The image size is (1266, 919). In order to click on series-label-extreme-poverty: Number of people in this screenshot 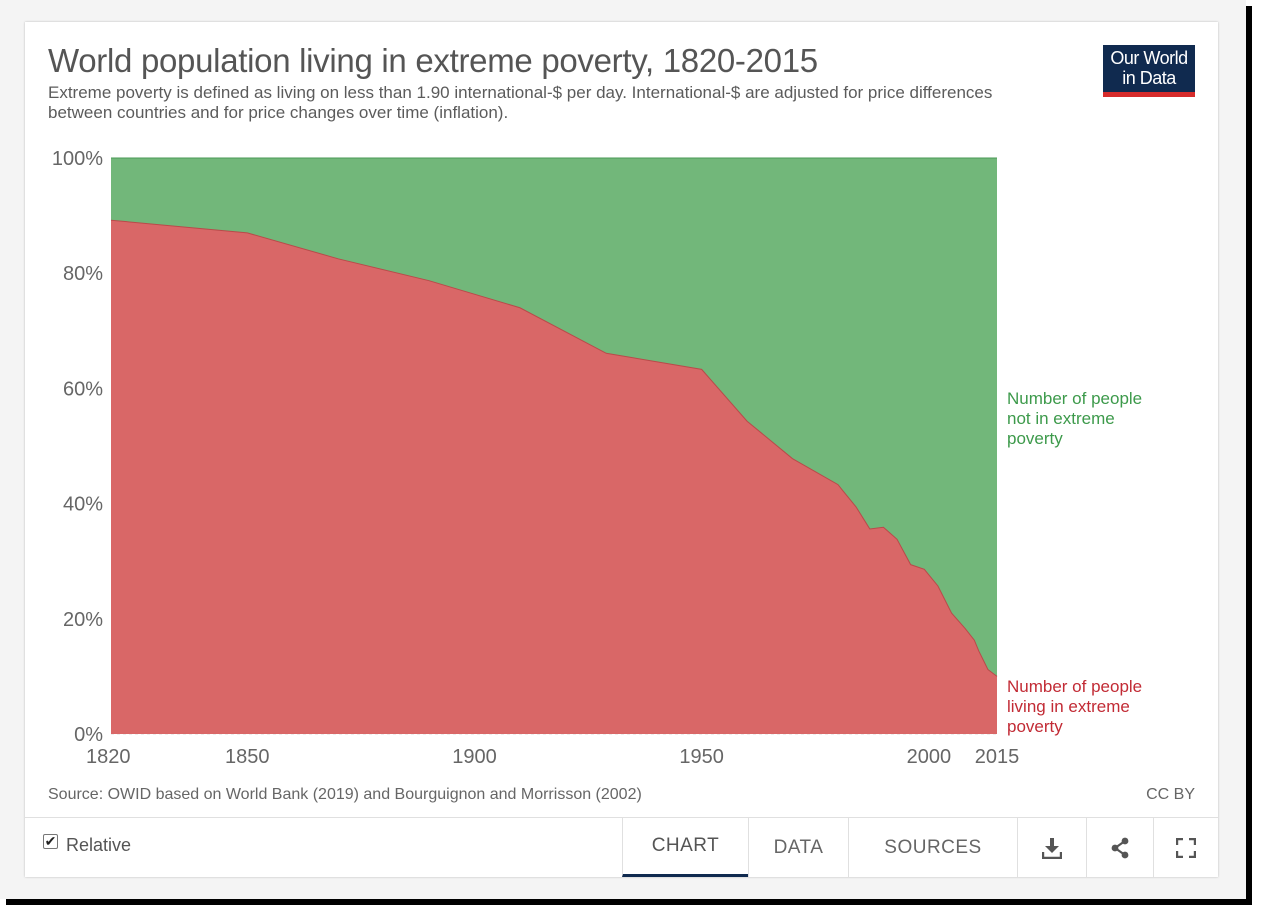, I will do `click(1074, 686)`.